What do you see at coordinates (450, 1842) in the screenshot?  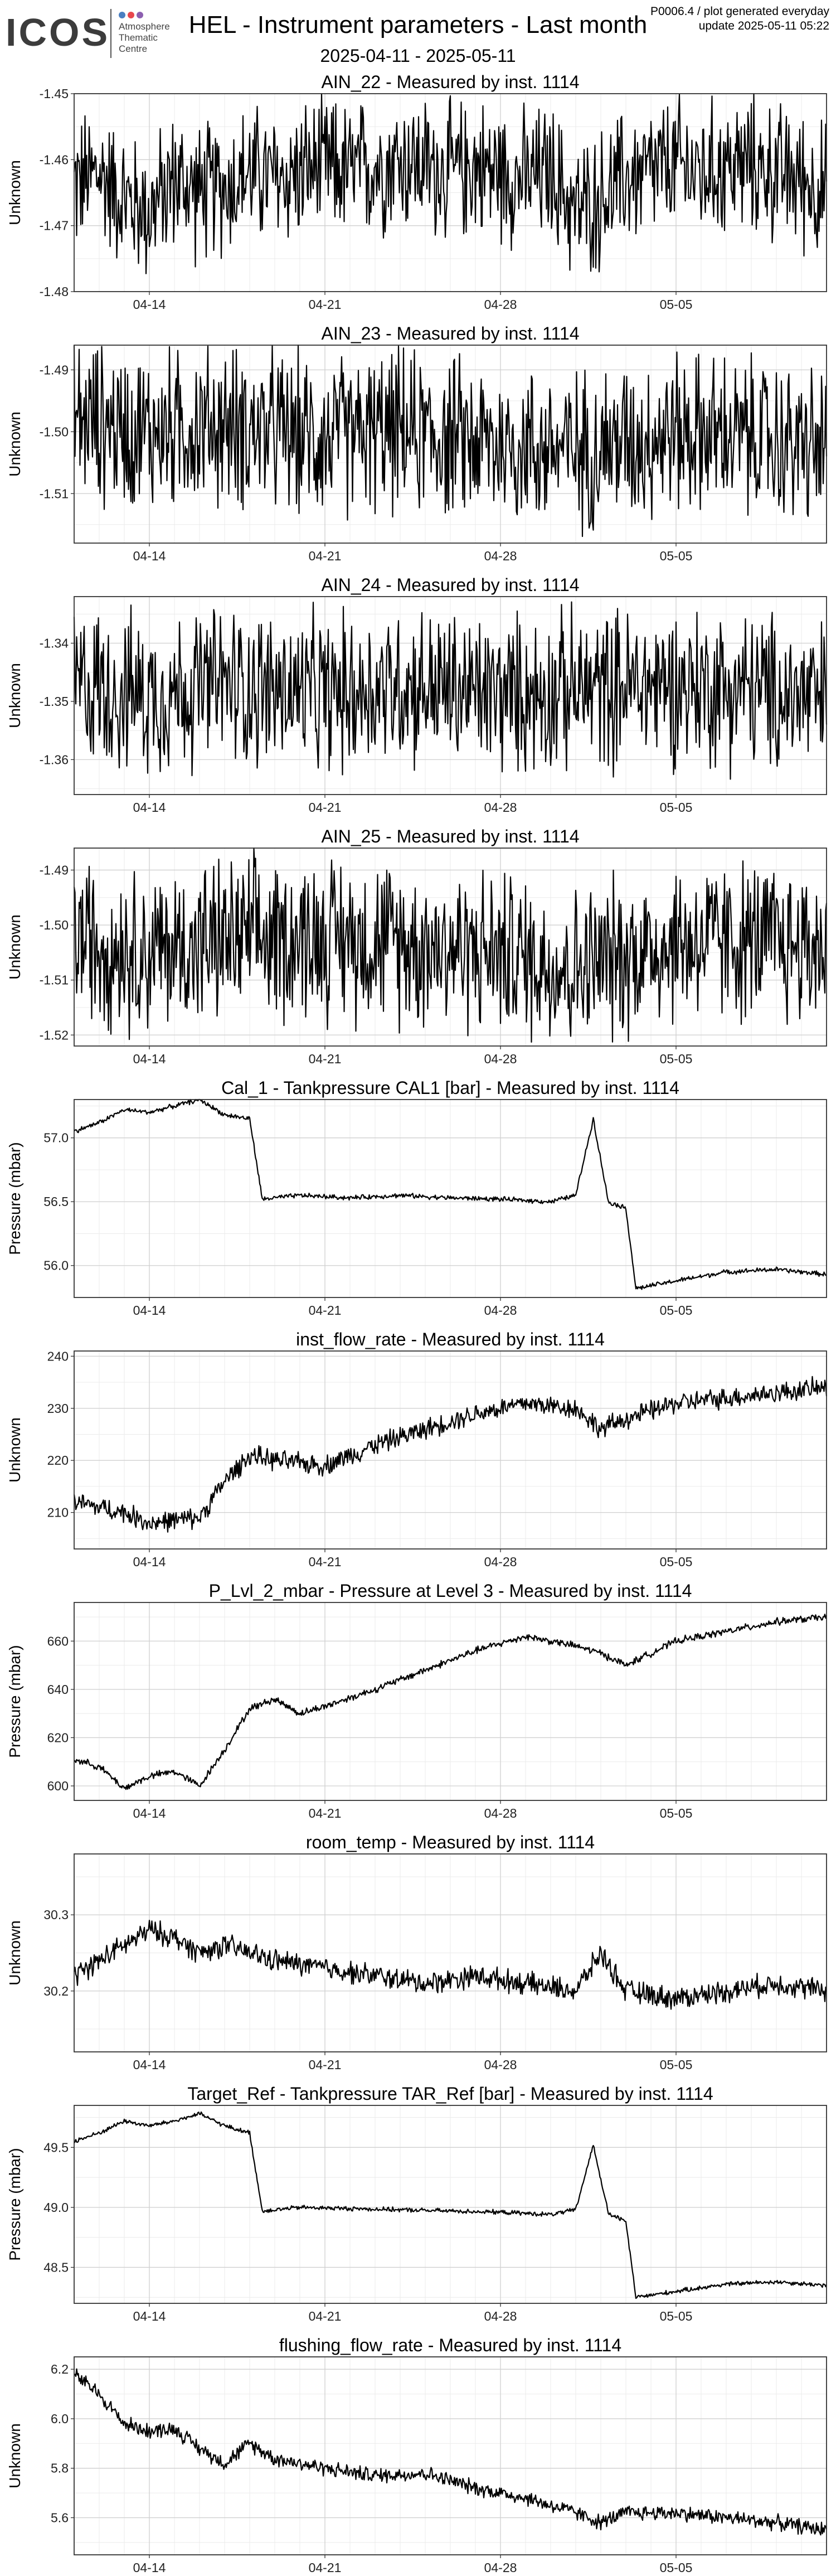 I see `chart-title: room_temp - Measured by inst. 1114` at bounding box center [450, 1842].